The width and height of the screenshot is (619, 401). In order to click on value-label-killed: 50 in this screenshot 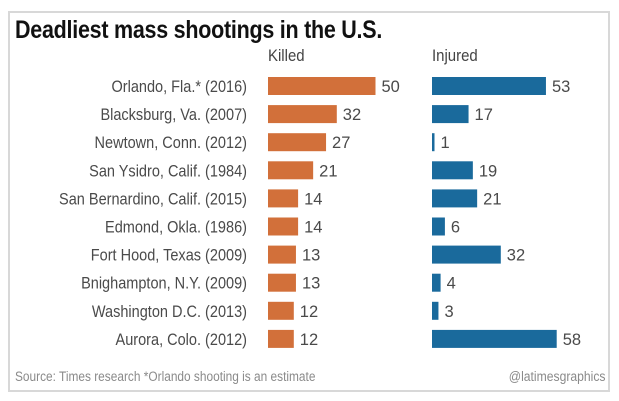, I will do `click(391, 87)`.